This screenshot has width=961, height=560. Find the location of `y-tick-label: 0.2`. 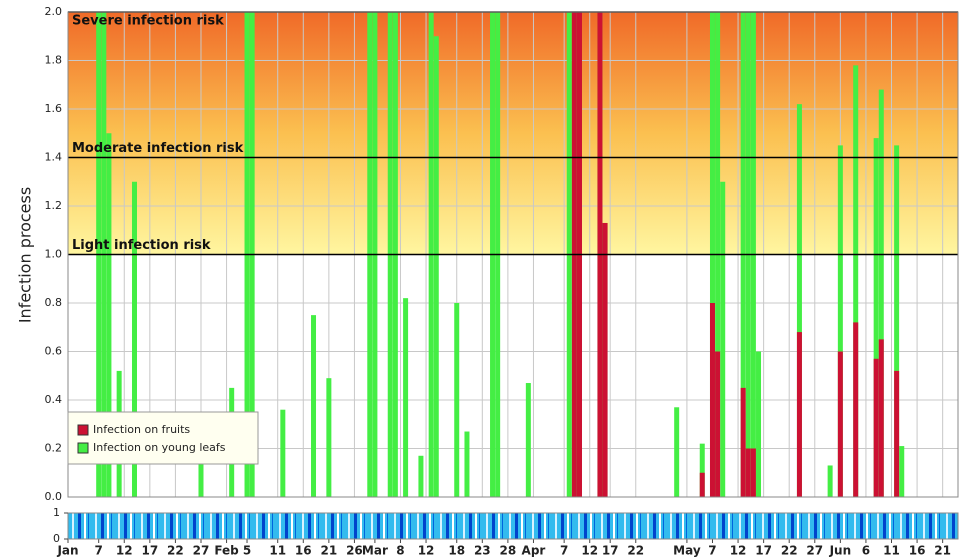

y-tick-label: 0.2 is located at coordinates (54, 448).